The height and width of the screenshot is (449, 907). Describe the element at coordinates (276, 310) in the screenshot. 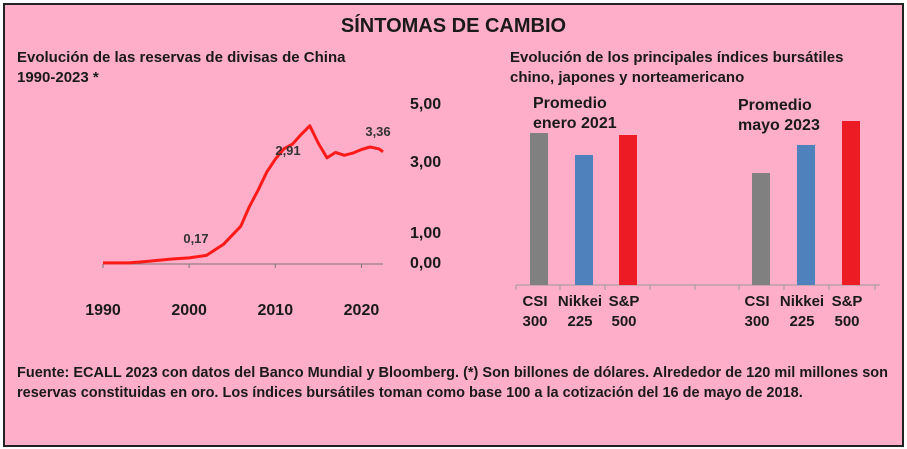

I see `x-tick-label: 2010` at that location.